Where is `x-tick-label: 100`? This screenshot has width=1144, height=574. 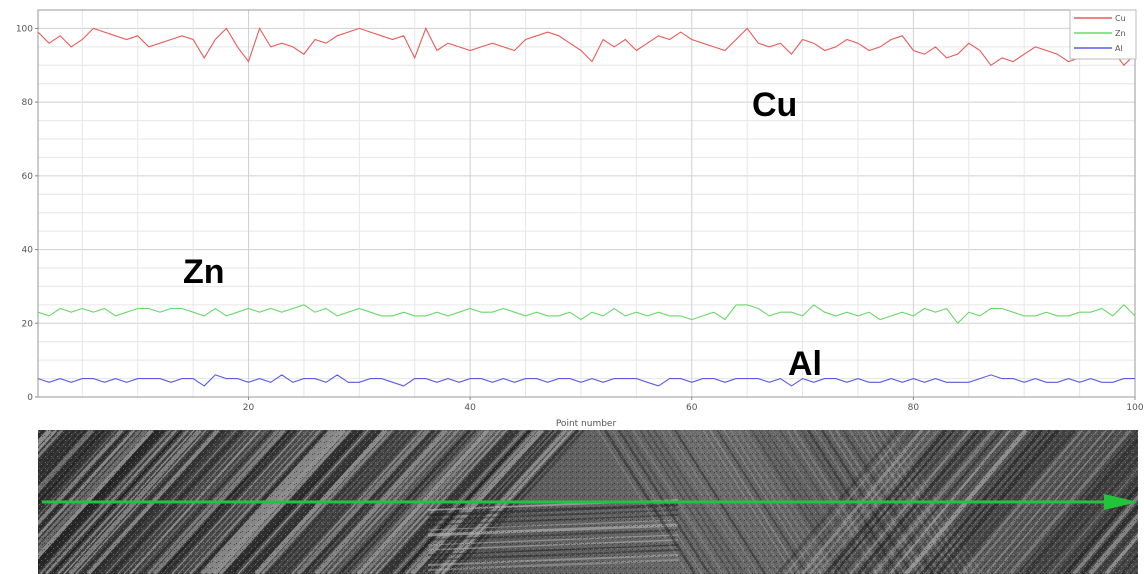
x-tick-label: 100 is located at coordinates (1134, 408).